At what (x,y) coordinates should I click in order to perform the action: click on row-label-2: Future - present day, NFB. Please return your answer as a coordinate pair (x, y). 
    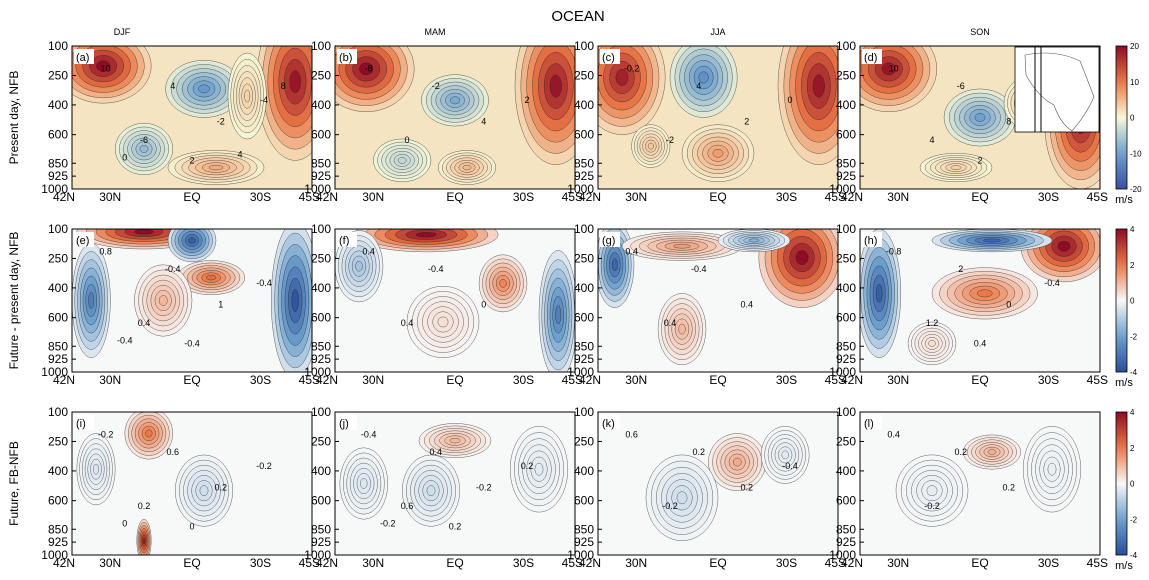
    Looking at the image, I should click on (14, 301).